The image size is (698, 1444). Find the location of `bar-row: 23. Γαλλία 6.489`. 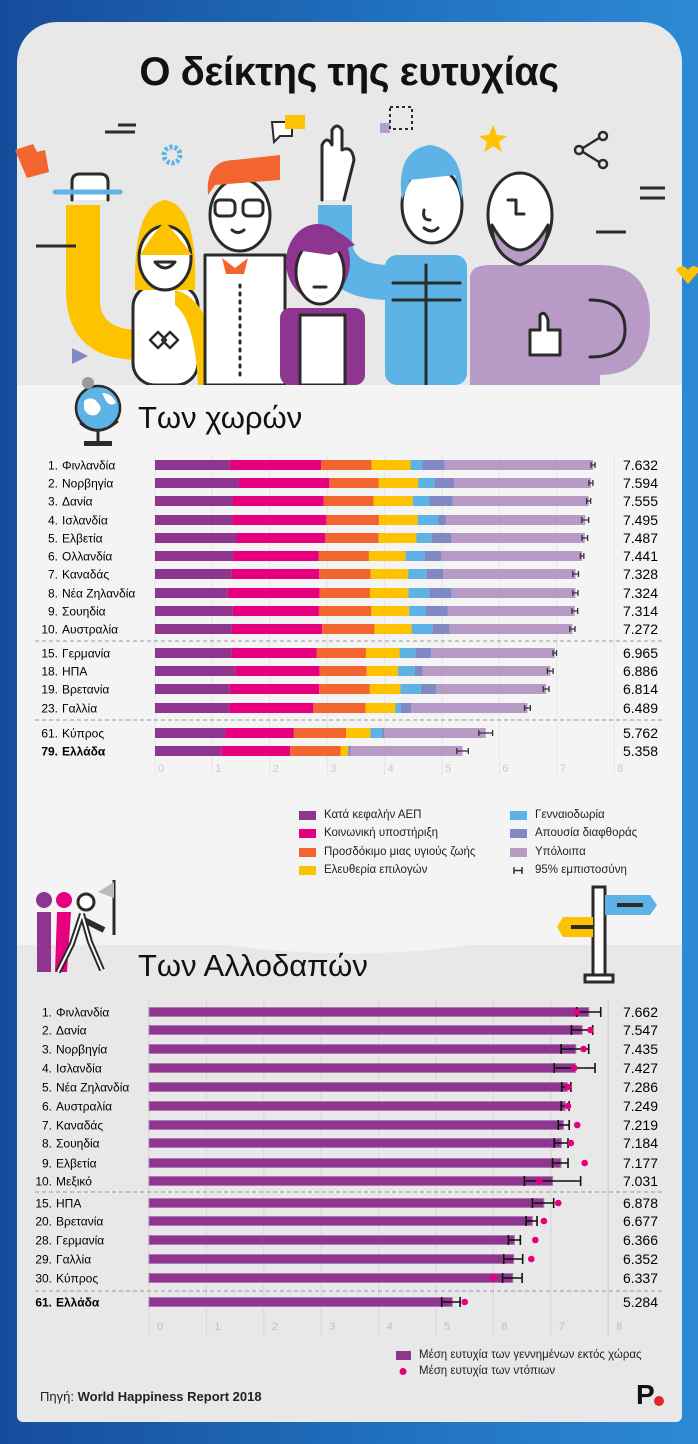

bar-row: 23. Γαλλία 6.489 is located at coordinates (349, 708).